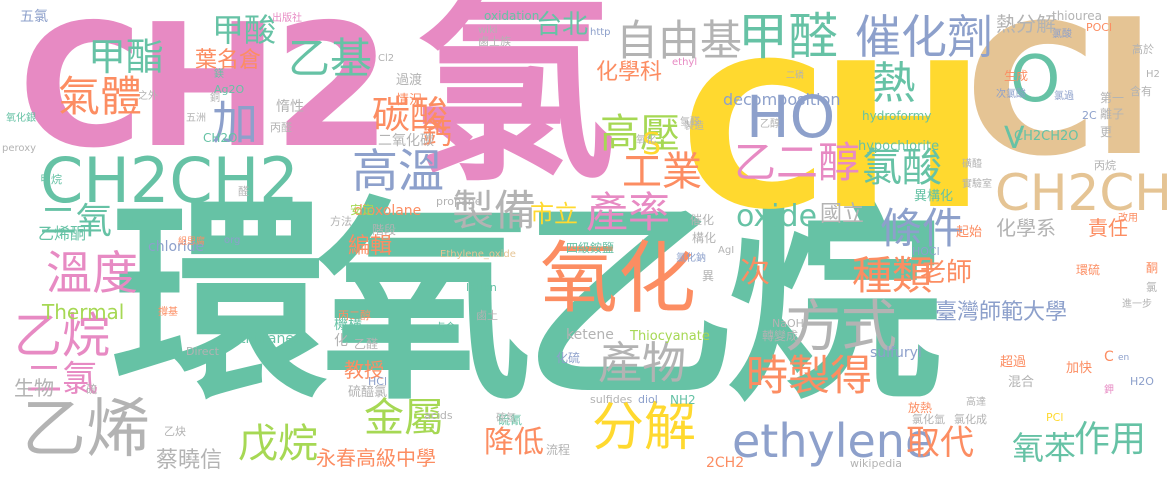 This screenshot has height=482, width=1175. I want to click on word: H2, so click(1153, 74).